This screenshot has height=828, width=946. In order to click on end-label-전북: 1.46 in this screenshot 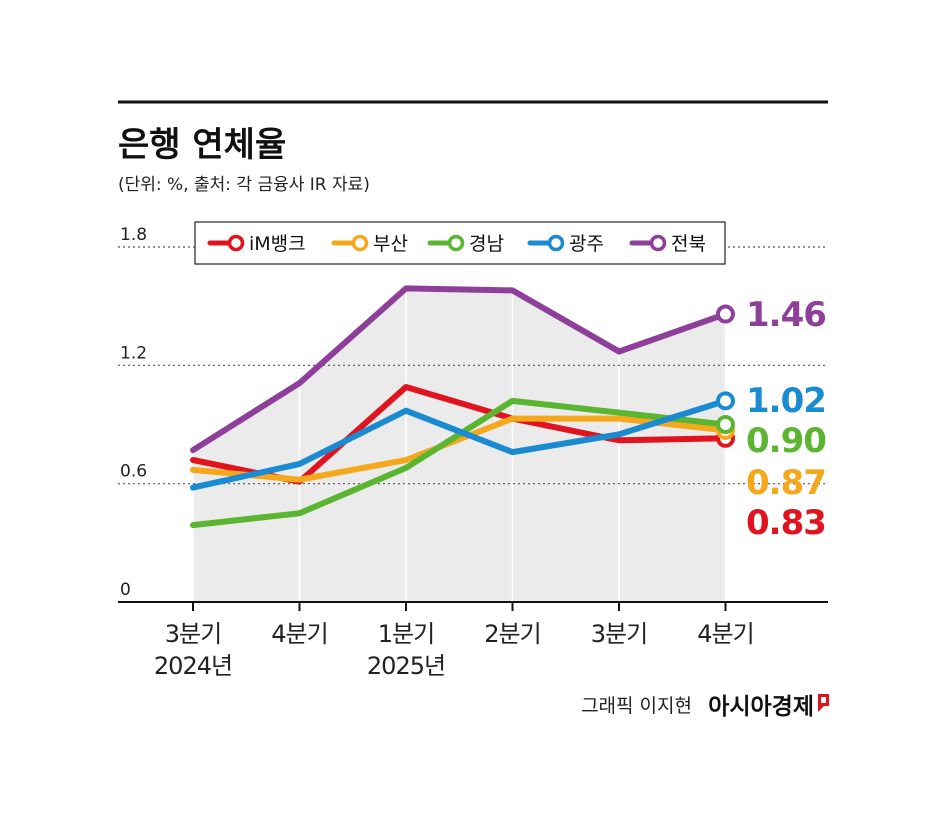, I will do `click(786, 315)`.